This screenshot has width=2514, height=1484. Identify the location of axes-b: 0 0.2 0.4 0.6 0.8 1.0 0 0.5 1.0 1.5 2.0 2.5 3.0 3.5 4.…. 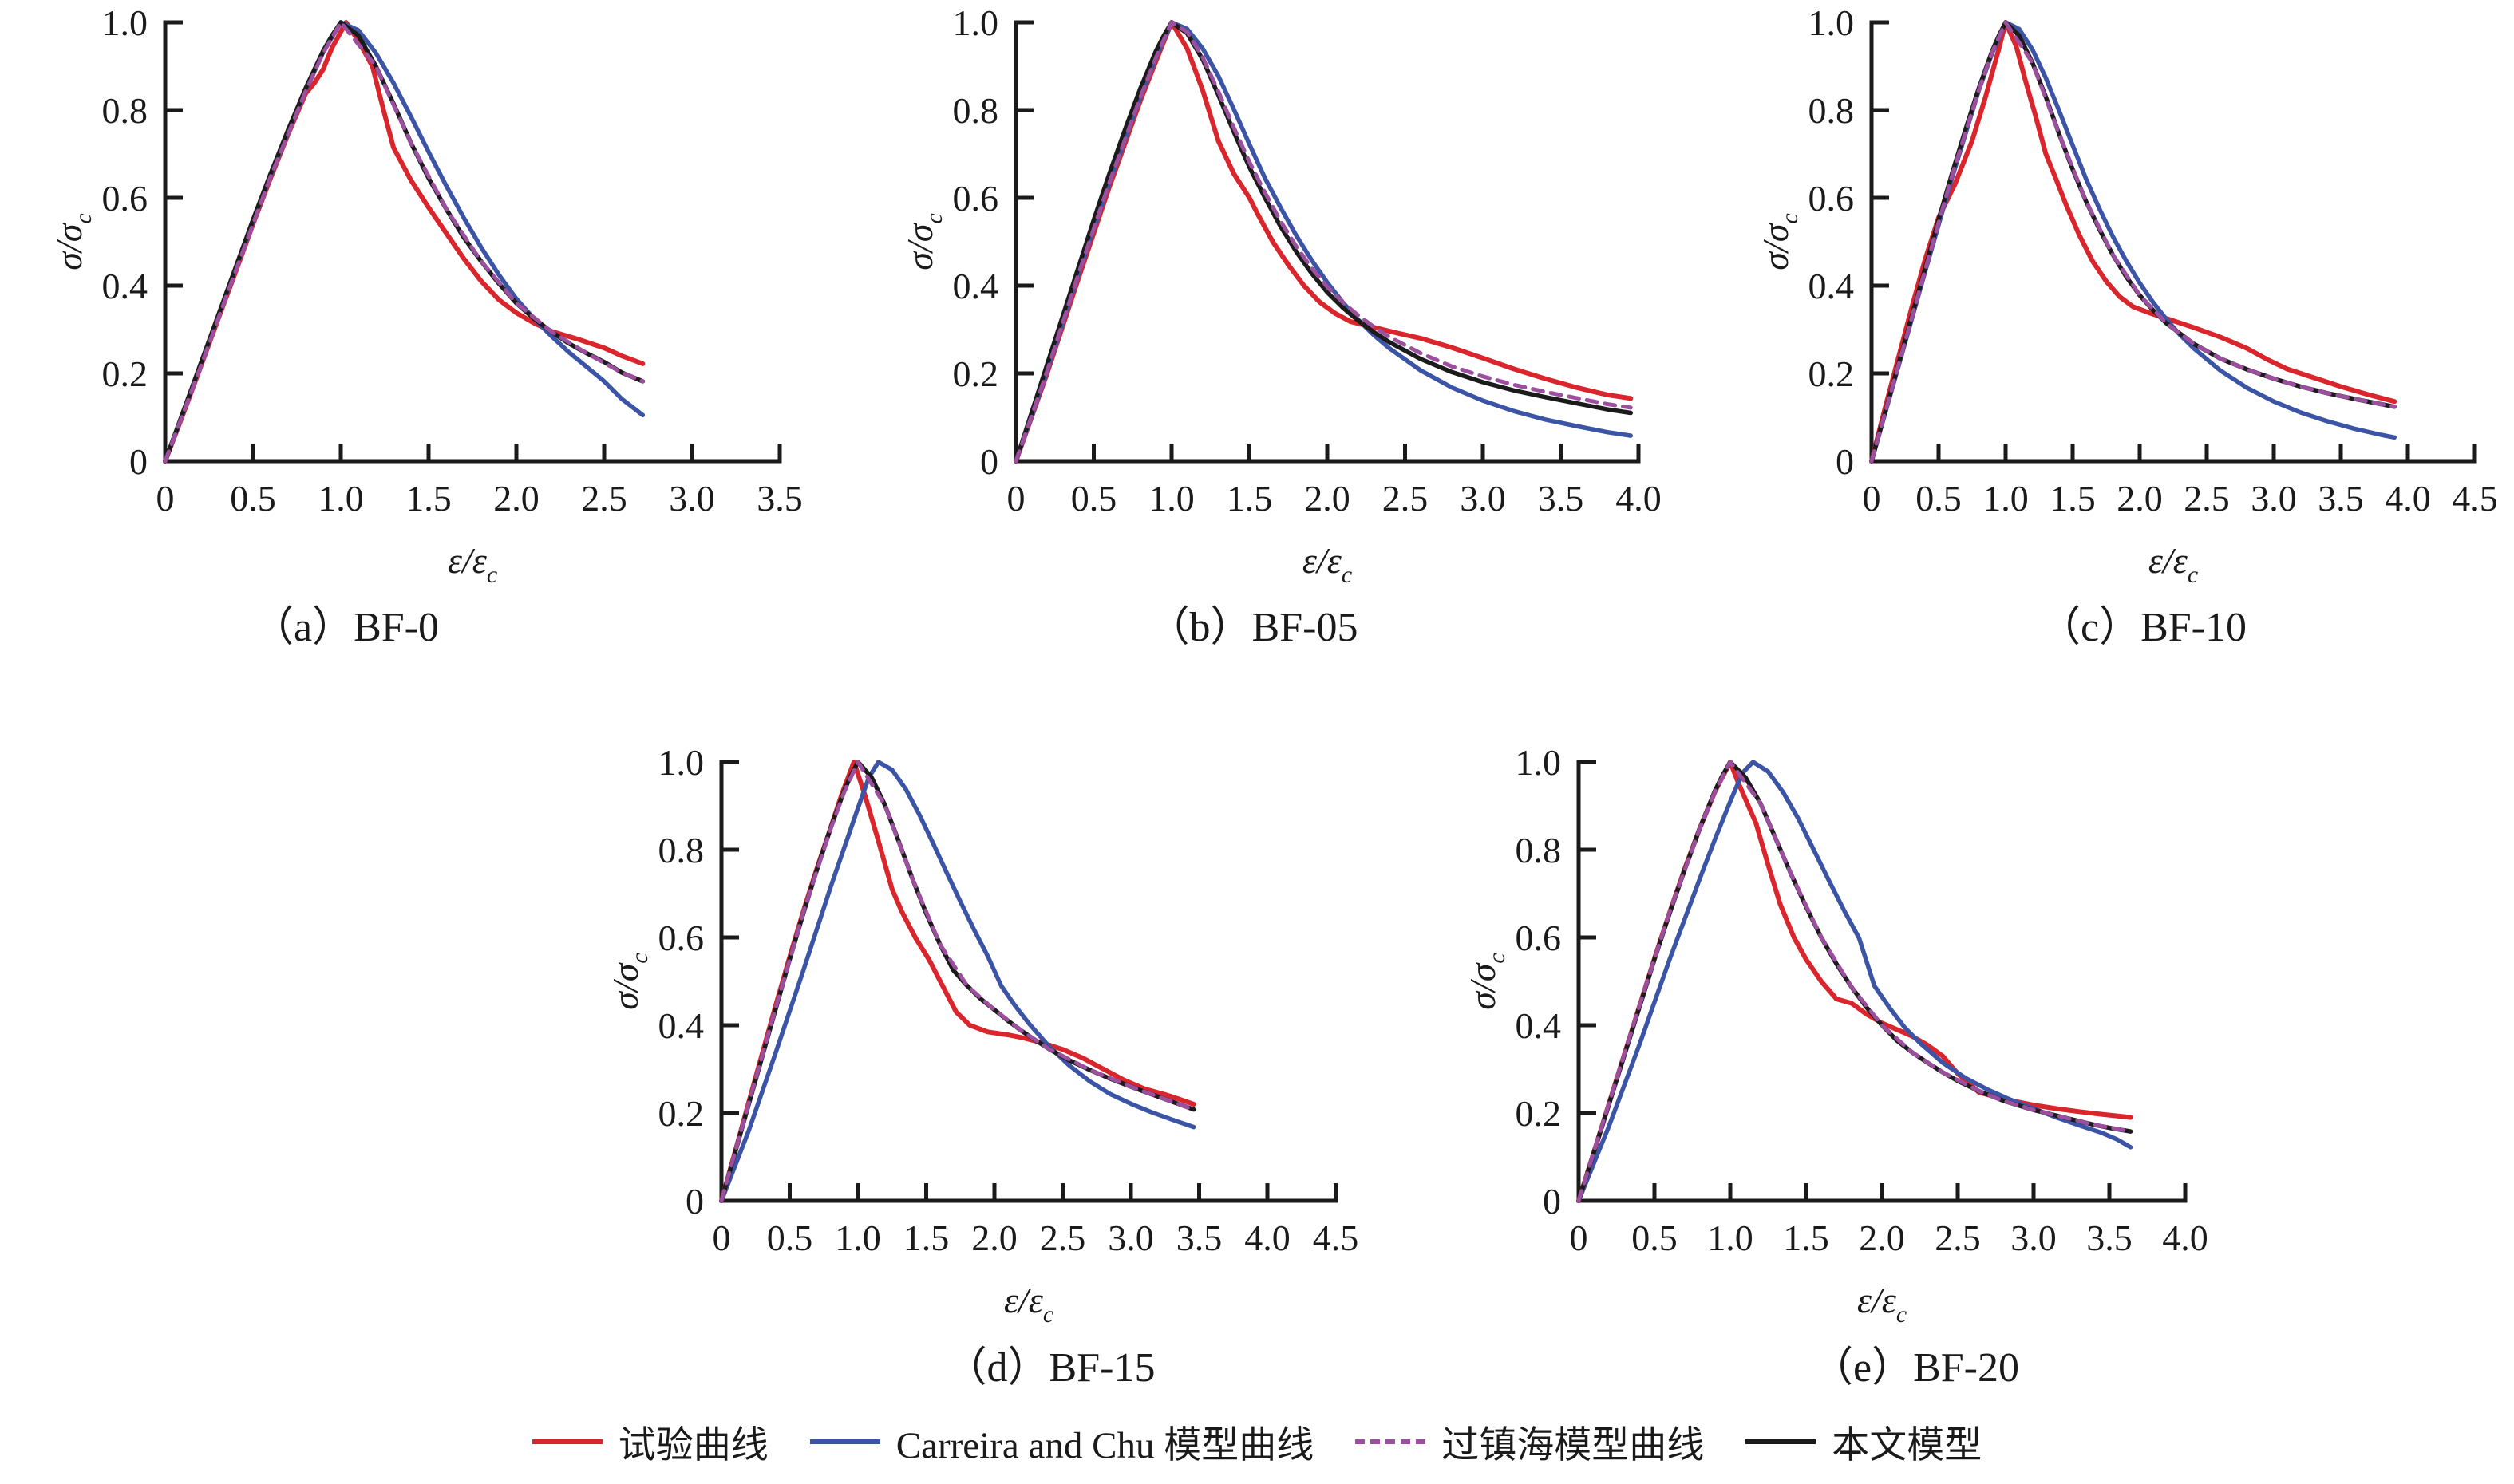
(1280, 295).